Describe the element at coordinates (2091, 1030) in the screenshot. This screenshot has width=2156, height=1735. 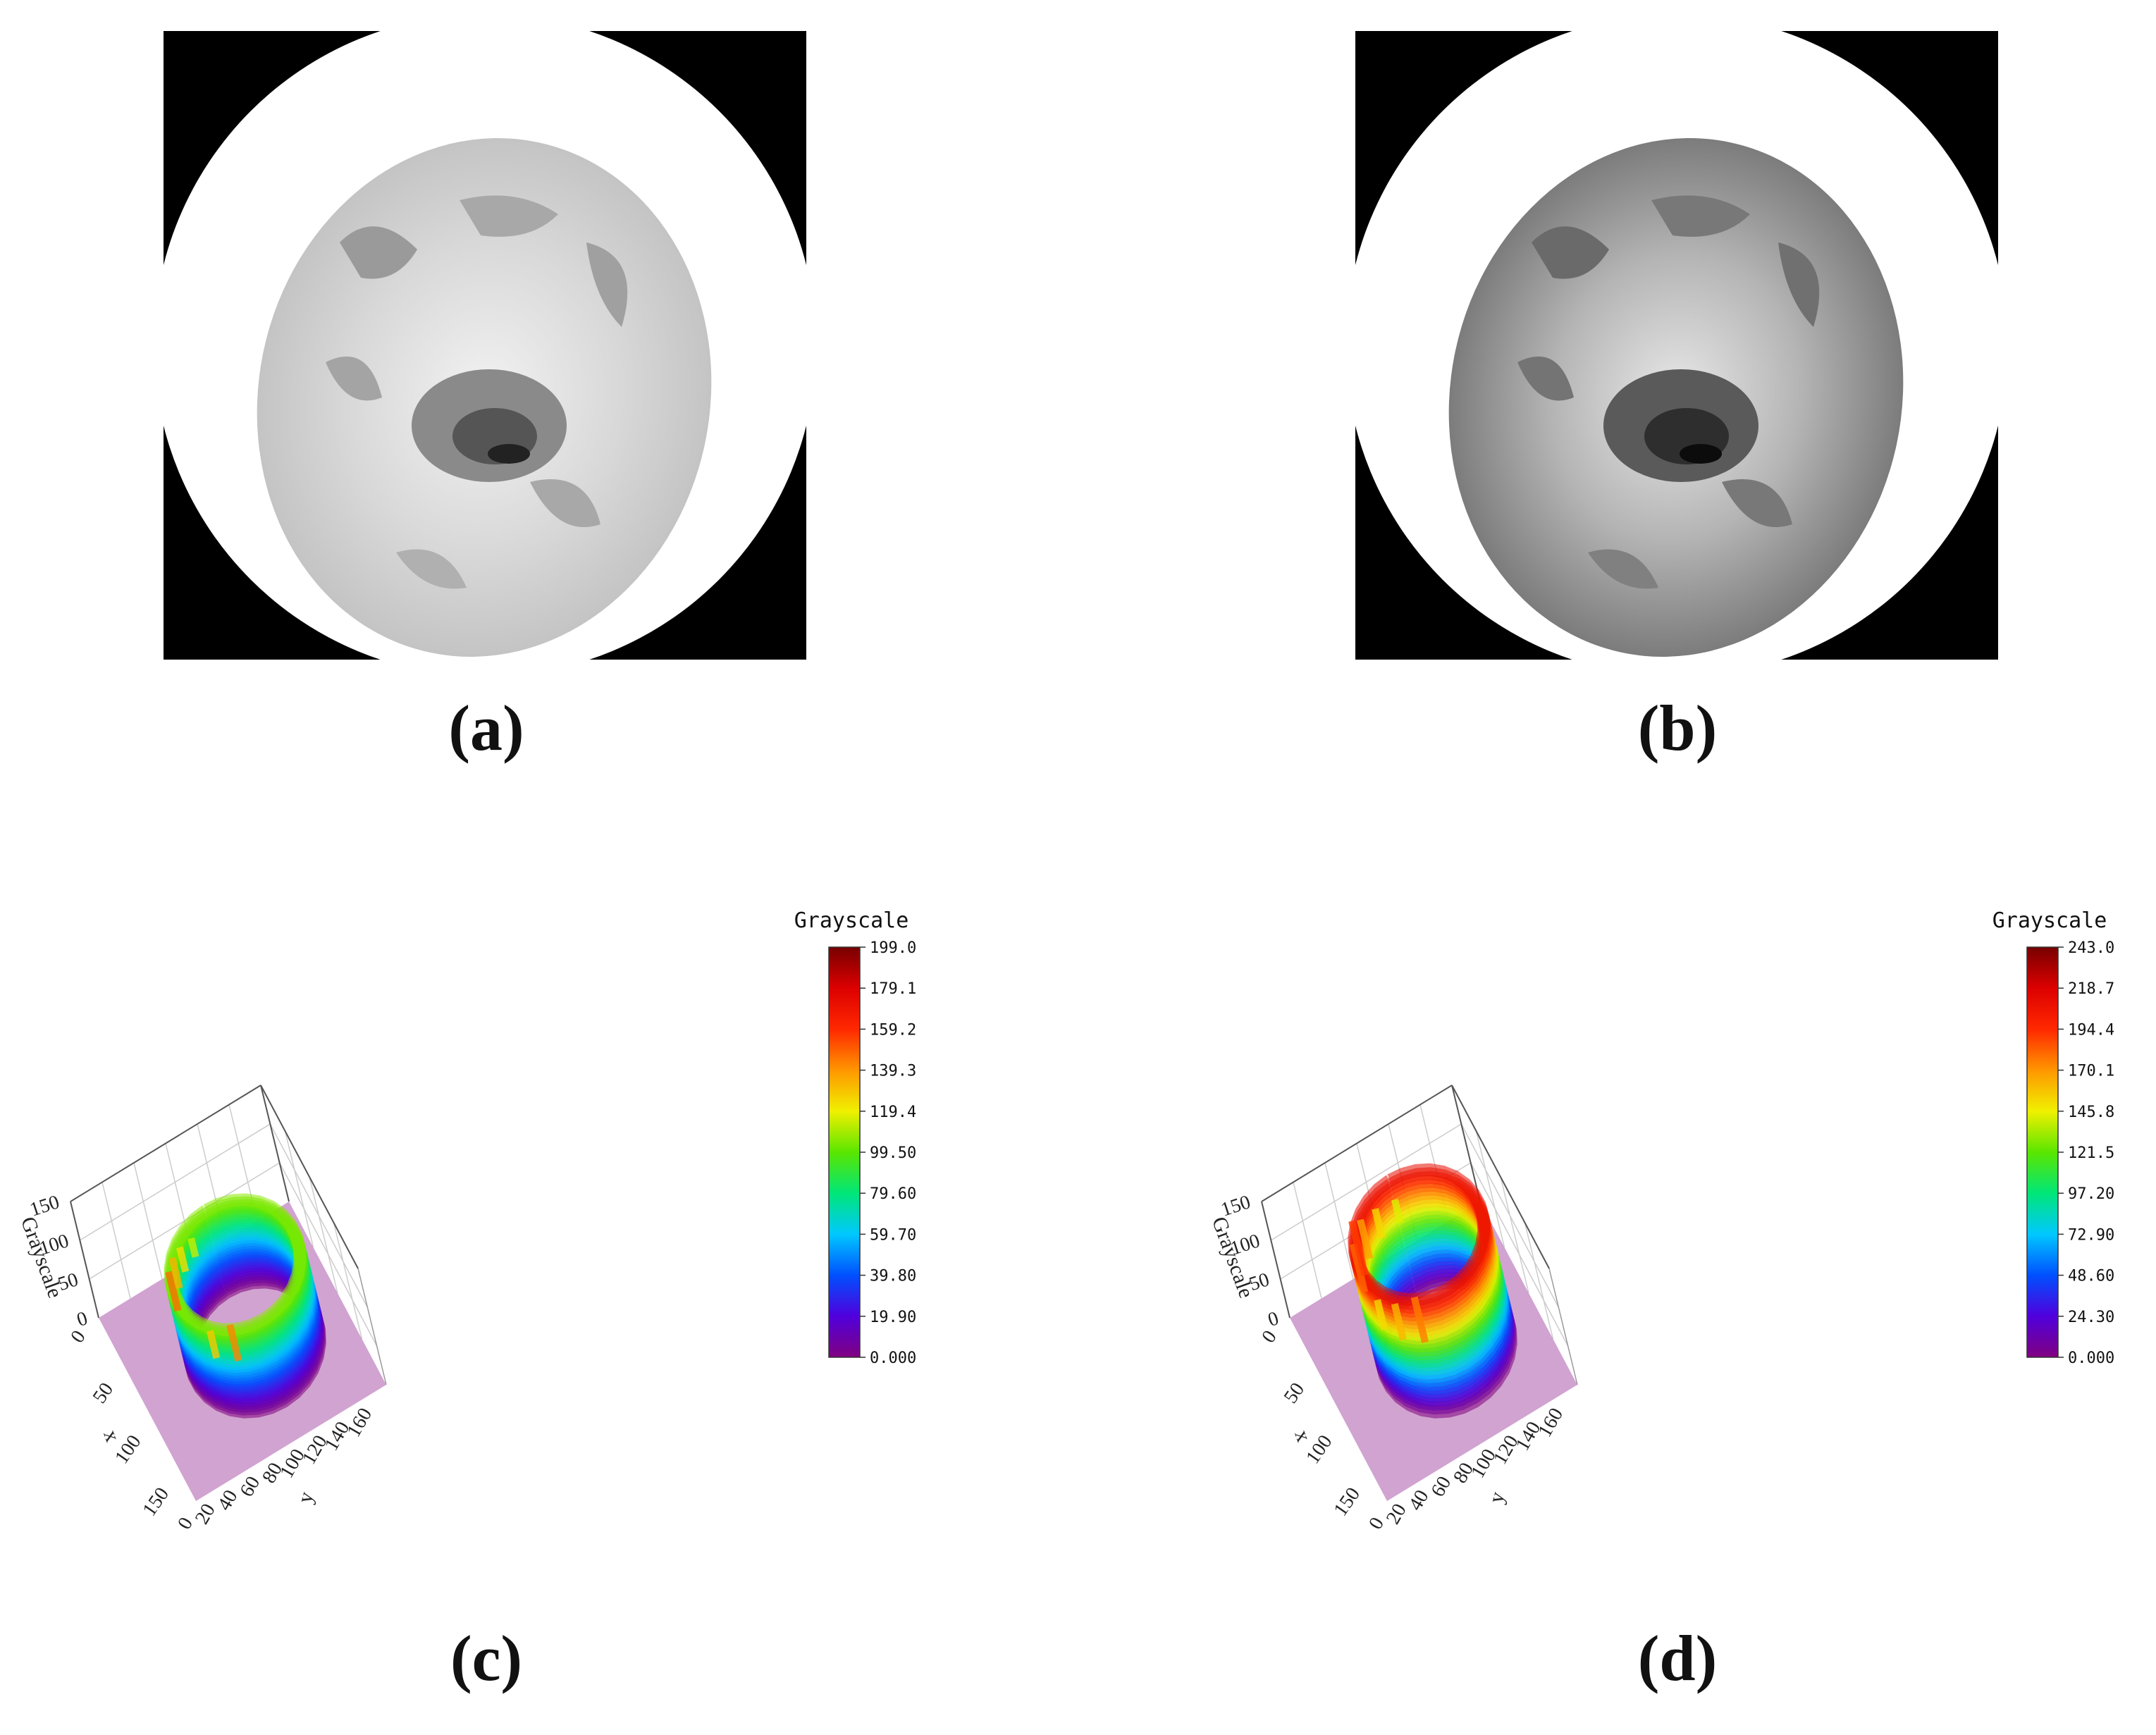
I see `colorbar-tick-label: 194.4` at that location.